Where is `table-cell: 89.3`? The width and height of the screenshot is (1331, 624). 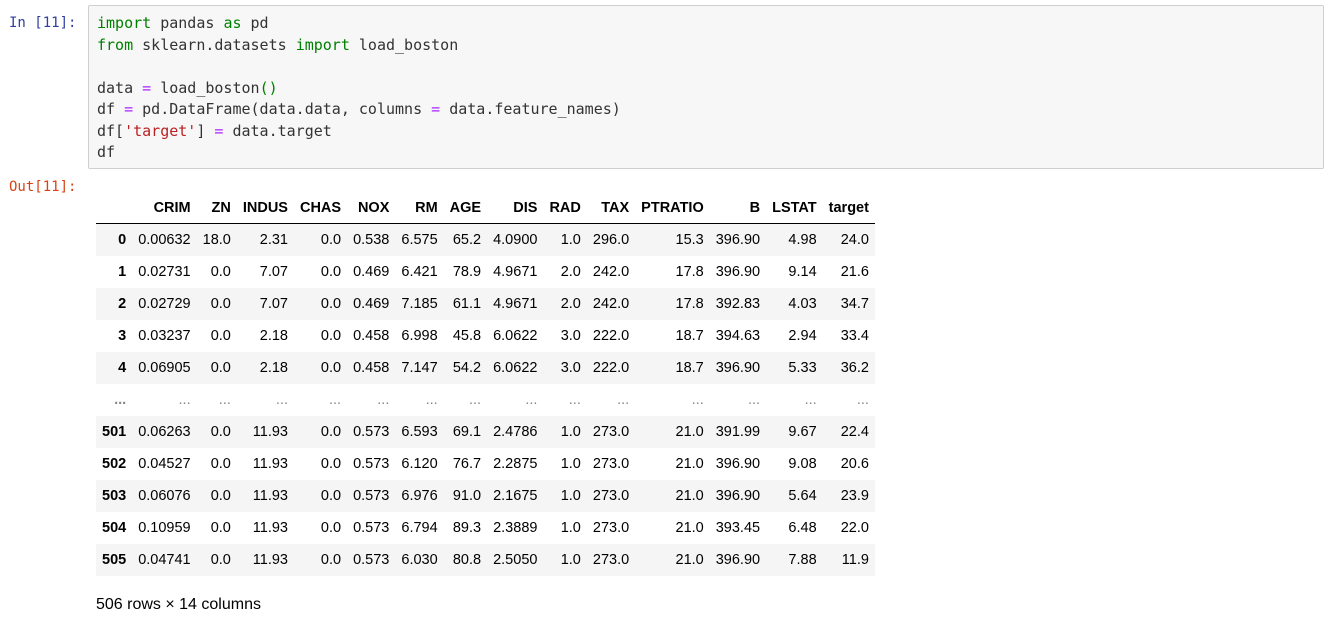 table-cell: 89.3 is located at coordinates (467, 528).